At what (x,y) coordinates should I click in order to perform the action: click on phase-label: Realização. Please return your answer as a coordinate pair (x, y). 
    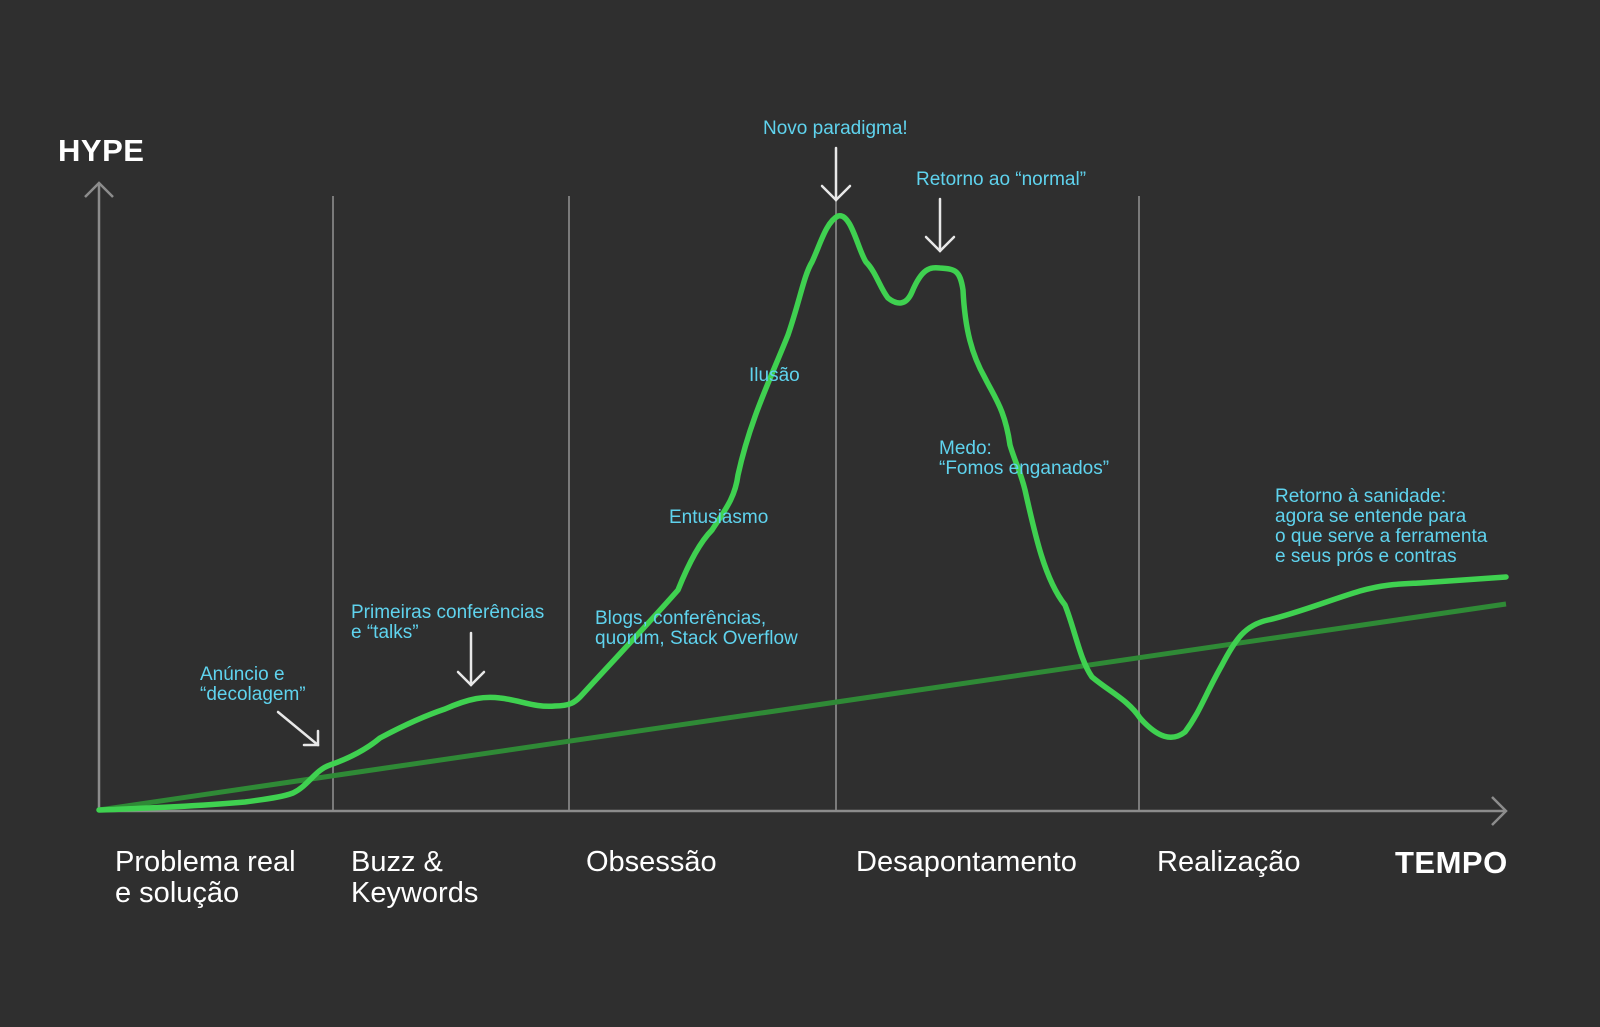
    Looking at the image, I should click on (1229, 862).